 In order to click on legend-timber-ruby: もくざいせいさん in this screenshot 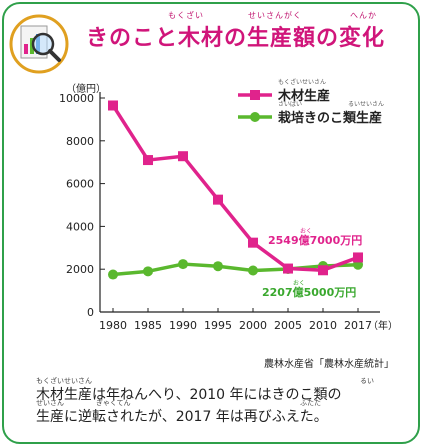, I will do `click(302, 82)`.